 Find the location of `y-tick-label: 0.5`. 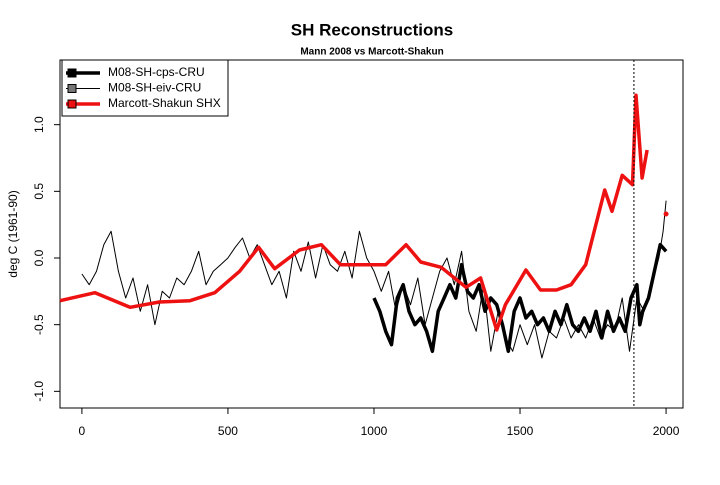

y-tick-label: 0.5 is located at coordinates (39, 191).